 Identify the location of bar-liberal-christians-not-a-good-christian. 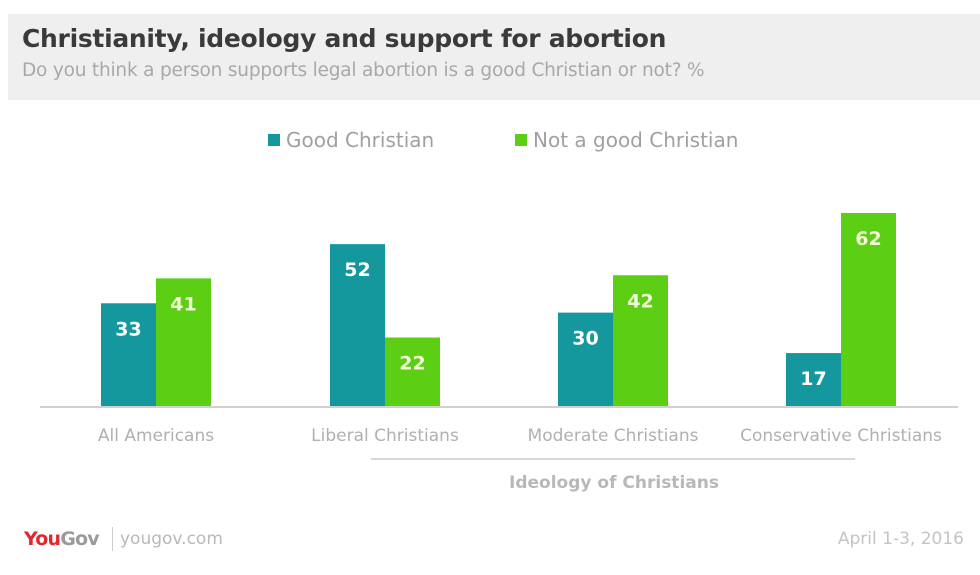
(412, 371).